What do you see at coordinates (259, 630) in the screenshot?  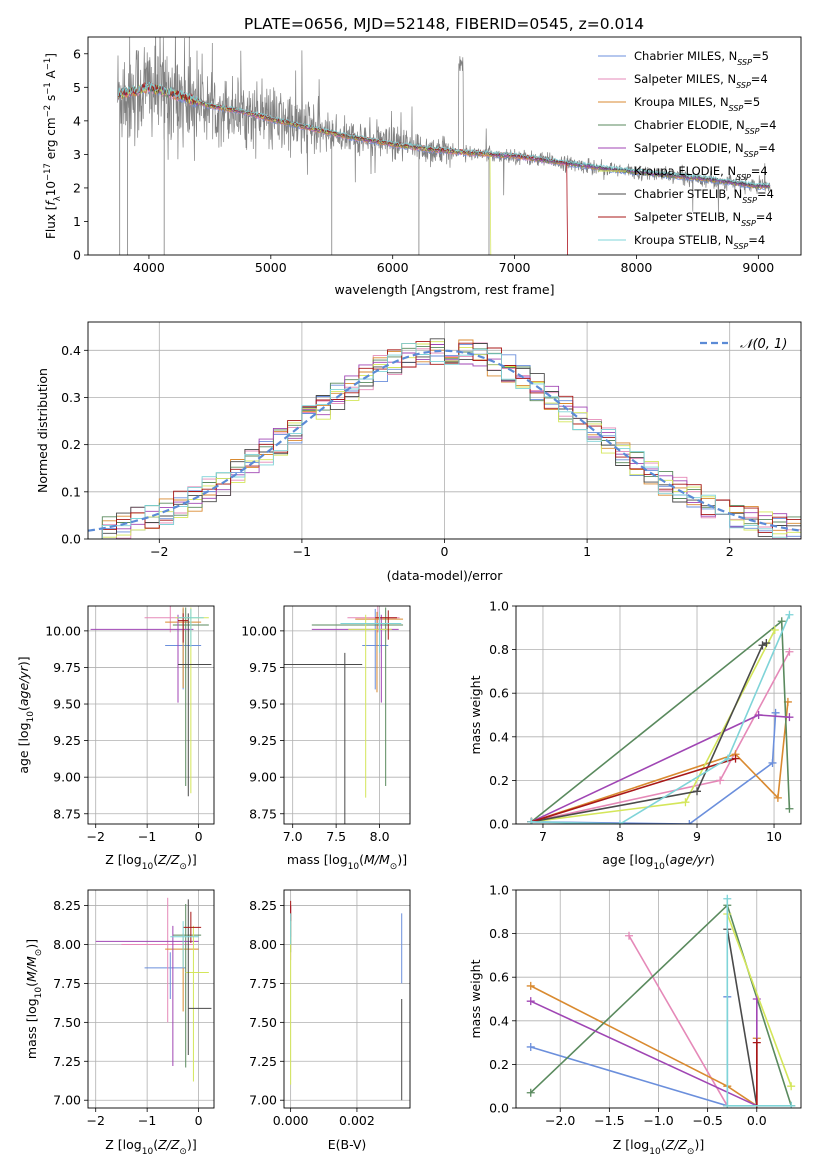 I see `y-tick-label: 10.00` at bounding box center [259, 630].